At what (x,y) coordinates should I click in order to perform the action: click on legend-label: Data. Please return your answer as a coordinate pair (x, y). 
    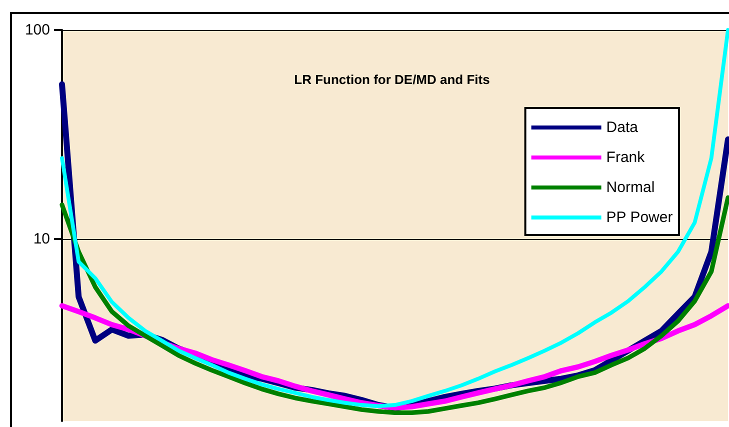
    Looking at the image, I should click on (622, 127).